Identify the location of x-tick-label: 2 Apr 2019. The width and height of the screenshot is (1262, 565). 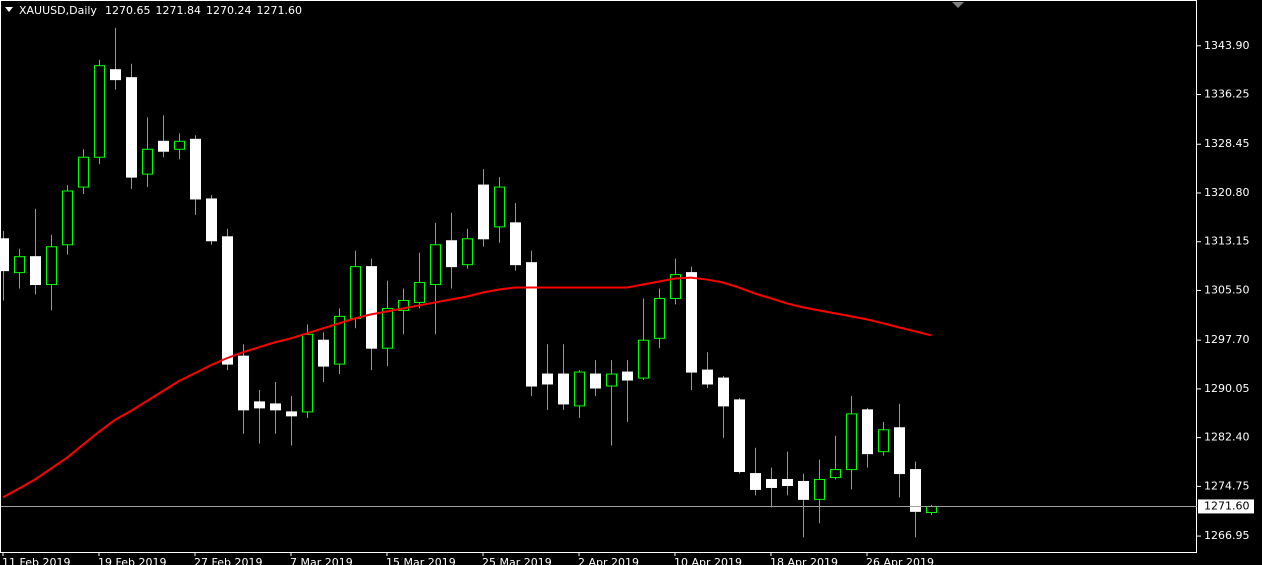
(608, 560).